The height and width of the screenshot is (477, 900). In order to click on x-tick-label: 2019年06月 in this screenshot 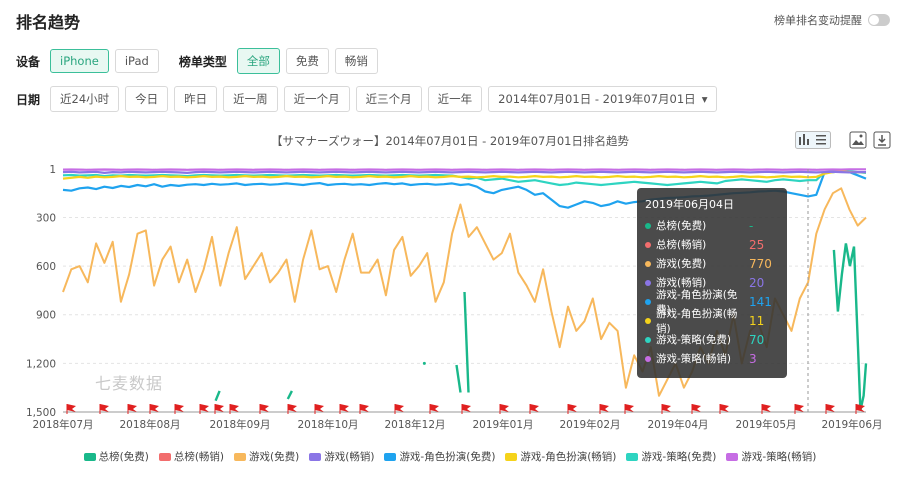, I will do `click(851, 424)`.